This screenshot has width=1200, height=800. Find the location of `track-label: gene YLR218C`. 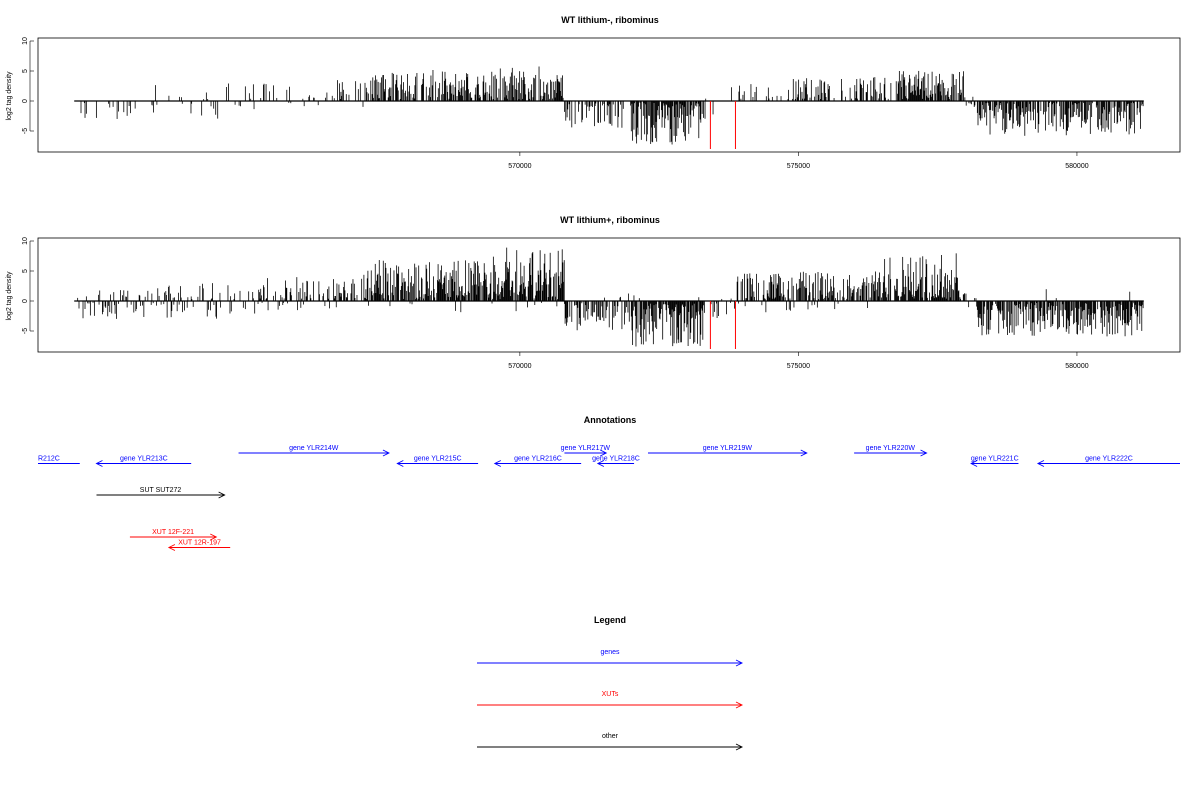

track-label: gene YLR218C is located at coordinates (616, 459).